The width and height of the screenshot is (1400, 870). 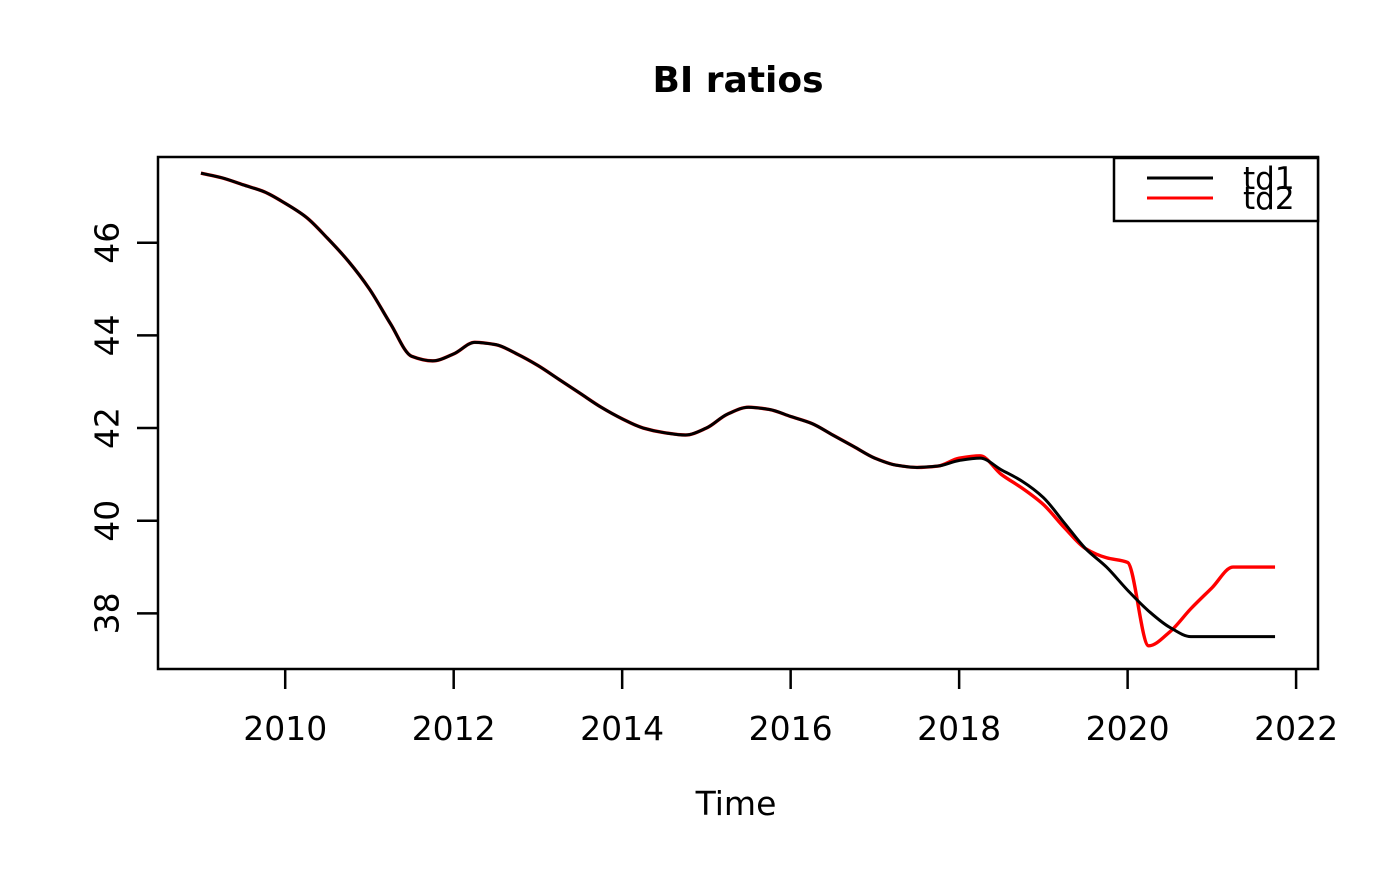 I want to click on legend: td1 td2, so click(x=1216, y=189).